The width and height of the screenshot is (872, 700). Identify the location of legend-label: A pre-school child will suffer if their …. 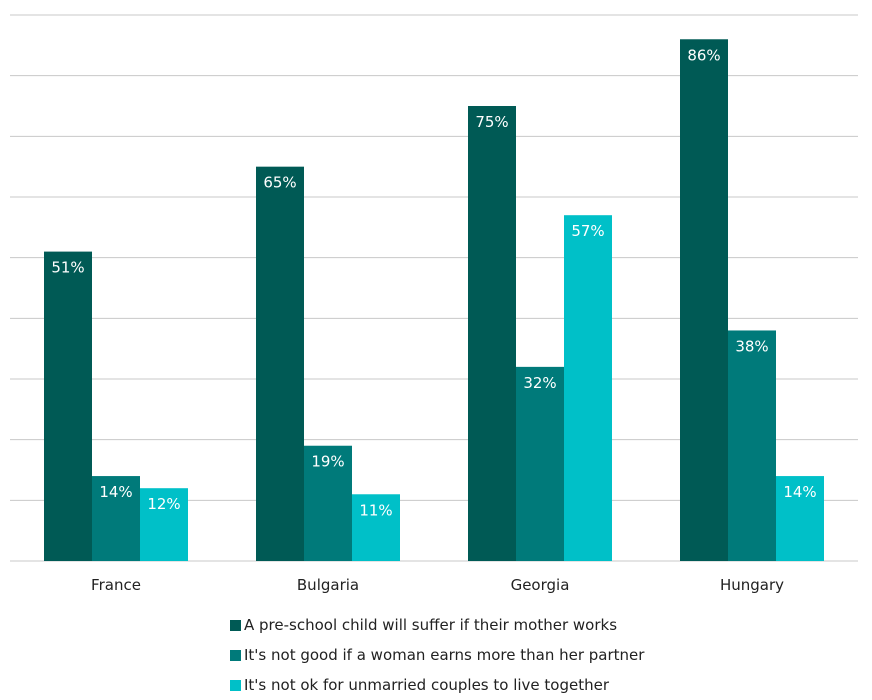
(431, 625).